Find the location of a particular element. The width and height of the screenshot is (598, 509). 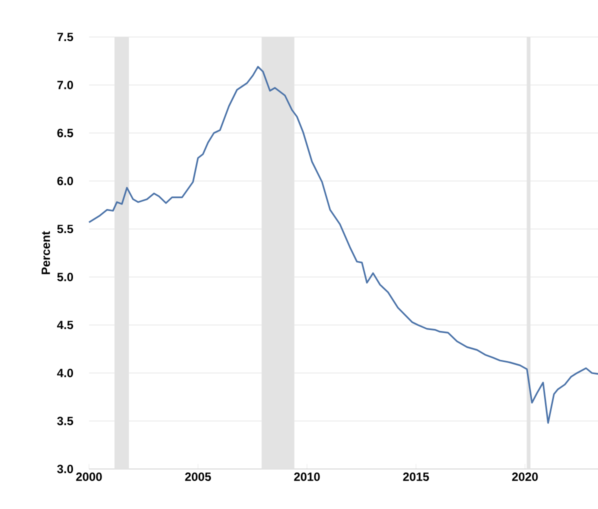

y-tick-label: 5.5 is located at coordinates (65, 229).